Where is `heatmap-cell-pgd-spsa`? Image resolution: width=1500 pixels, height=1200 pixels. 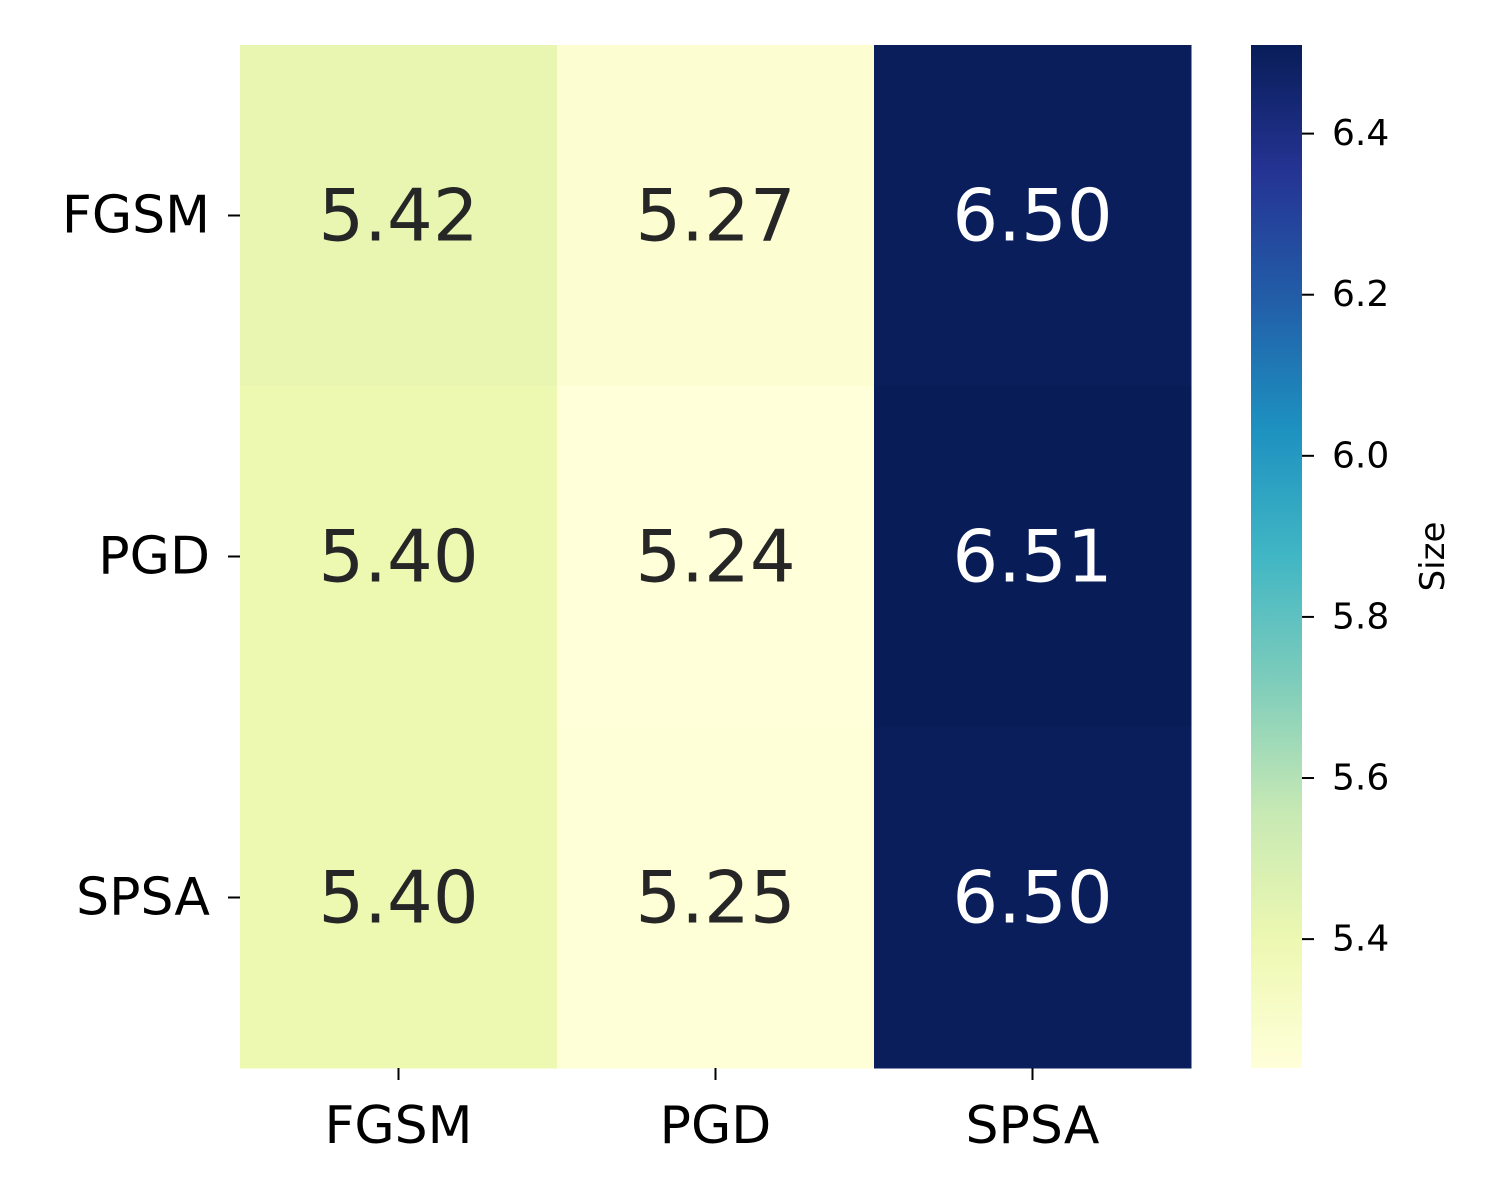
heatmap-cell-pgd-spsa is located at coordinates (1033, 557).